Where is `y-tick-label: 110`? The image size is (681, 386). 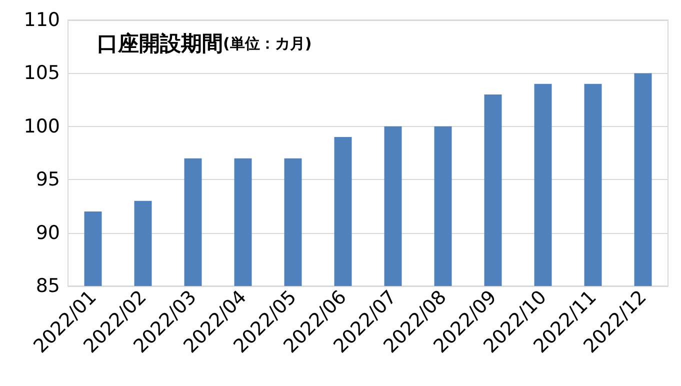
y-tick-label: 110 is located at coordinates (42, 20).